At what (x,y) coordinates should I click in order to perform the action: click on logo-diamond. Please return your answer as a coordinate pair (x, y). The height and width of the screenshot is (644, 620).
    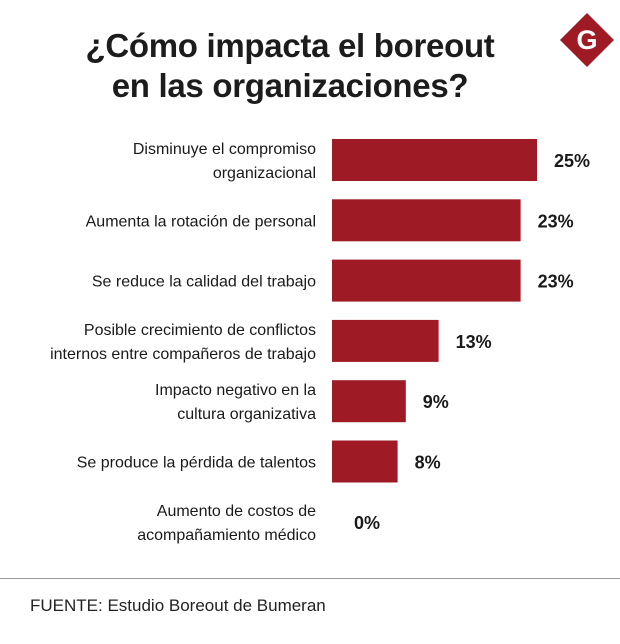
    Looking at the image, I should click on (587, 40).